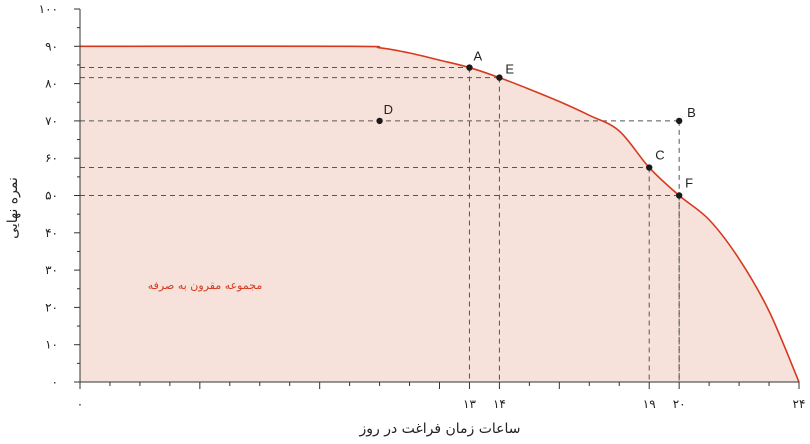 The image size is (810, 444). I want to click on point-f, so click(679, 195).